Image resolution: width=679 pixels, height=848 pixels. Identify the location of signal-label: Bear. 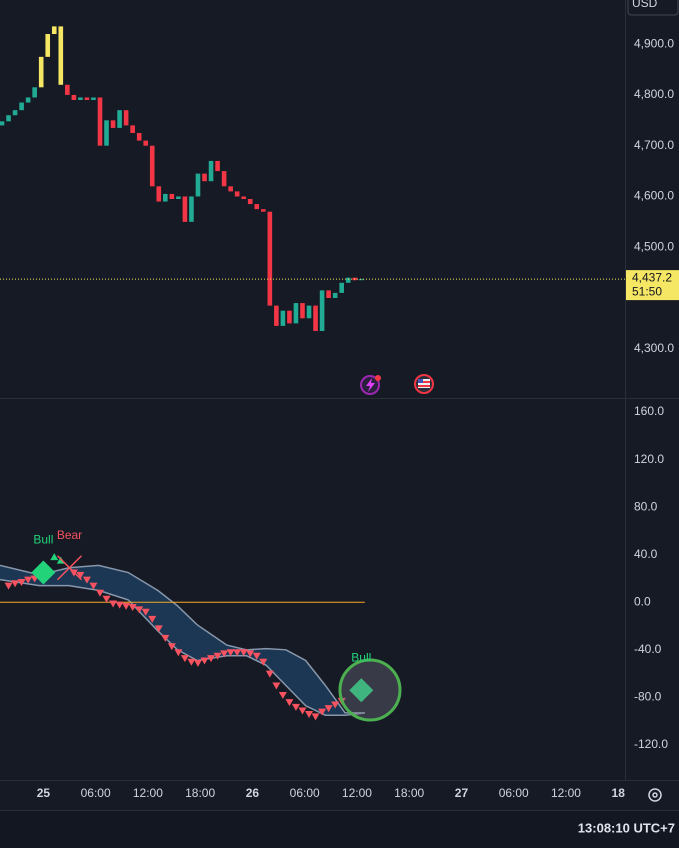
(69, 535).